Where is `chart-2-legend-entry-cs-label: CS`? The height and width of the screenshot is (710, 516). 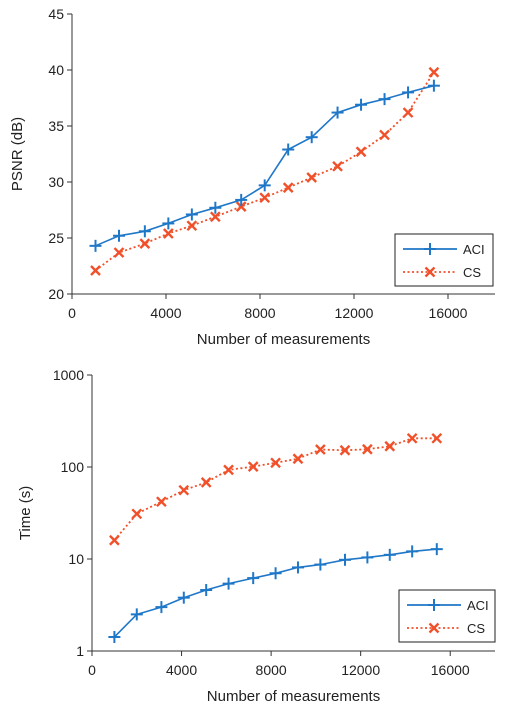 chart-2-legend-entry-cs-label: CS is located at coordinates (476, 628).